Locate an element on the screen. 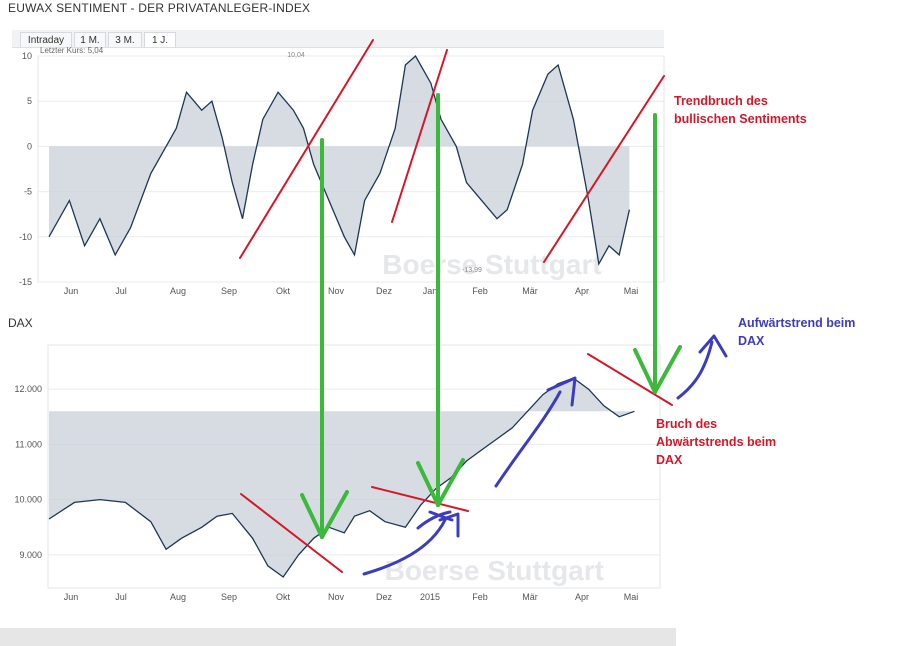 The height and width of the screenshot is (646, 915). bottom-scrollbar-area is located at coordinates (338, 637).